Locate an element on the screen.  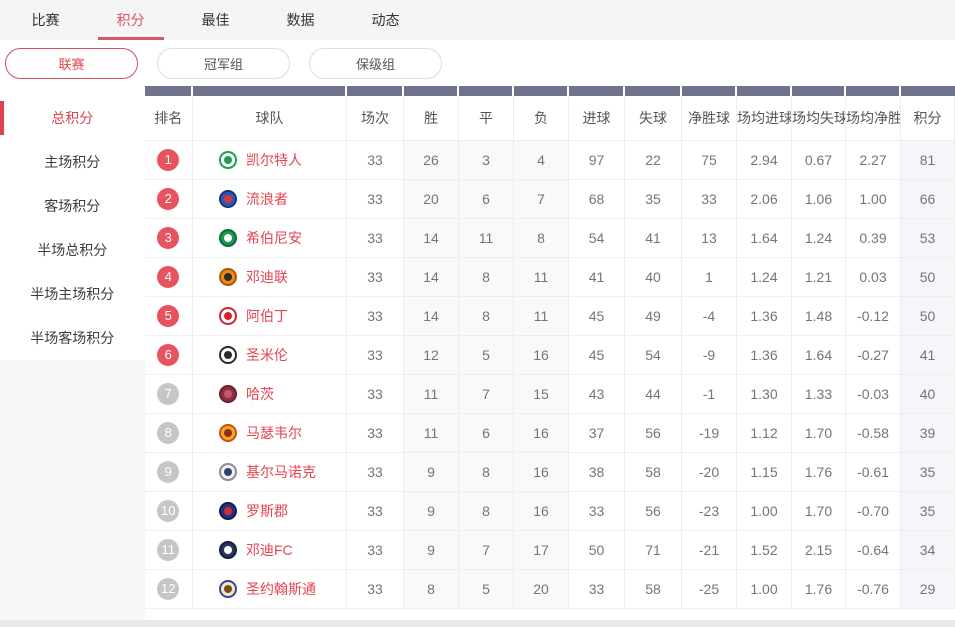
avg-goals-for-cell: 1.12 is located at coordinates (764, 433).